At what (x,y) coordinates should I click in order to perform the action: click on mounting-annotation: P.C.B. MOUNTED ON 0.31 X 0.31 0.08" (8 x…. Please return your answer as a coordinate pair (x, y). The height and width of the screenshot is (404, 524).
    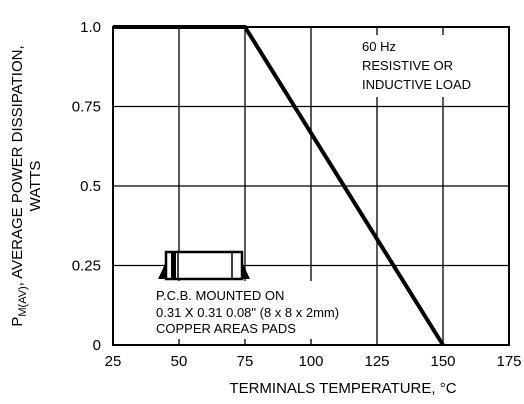
    Looking at the image, I should click on (243, 294).